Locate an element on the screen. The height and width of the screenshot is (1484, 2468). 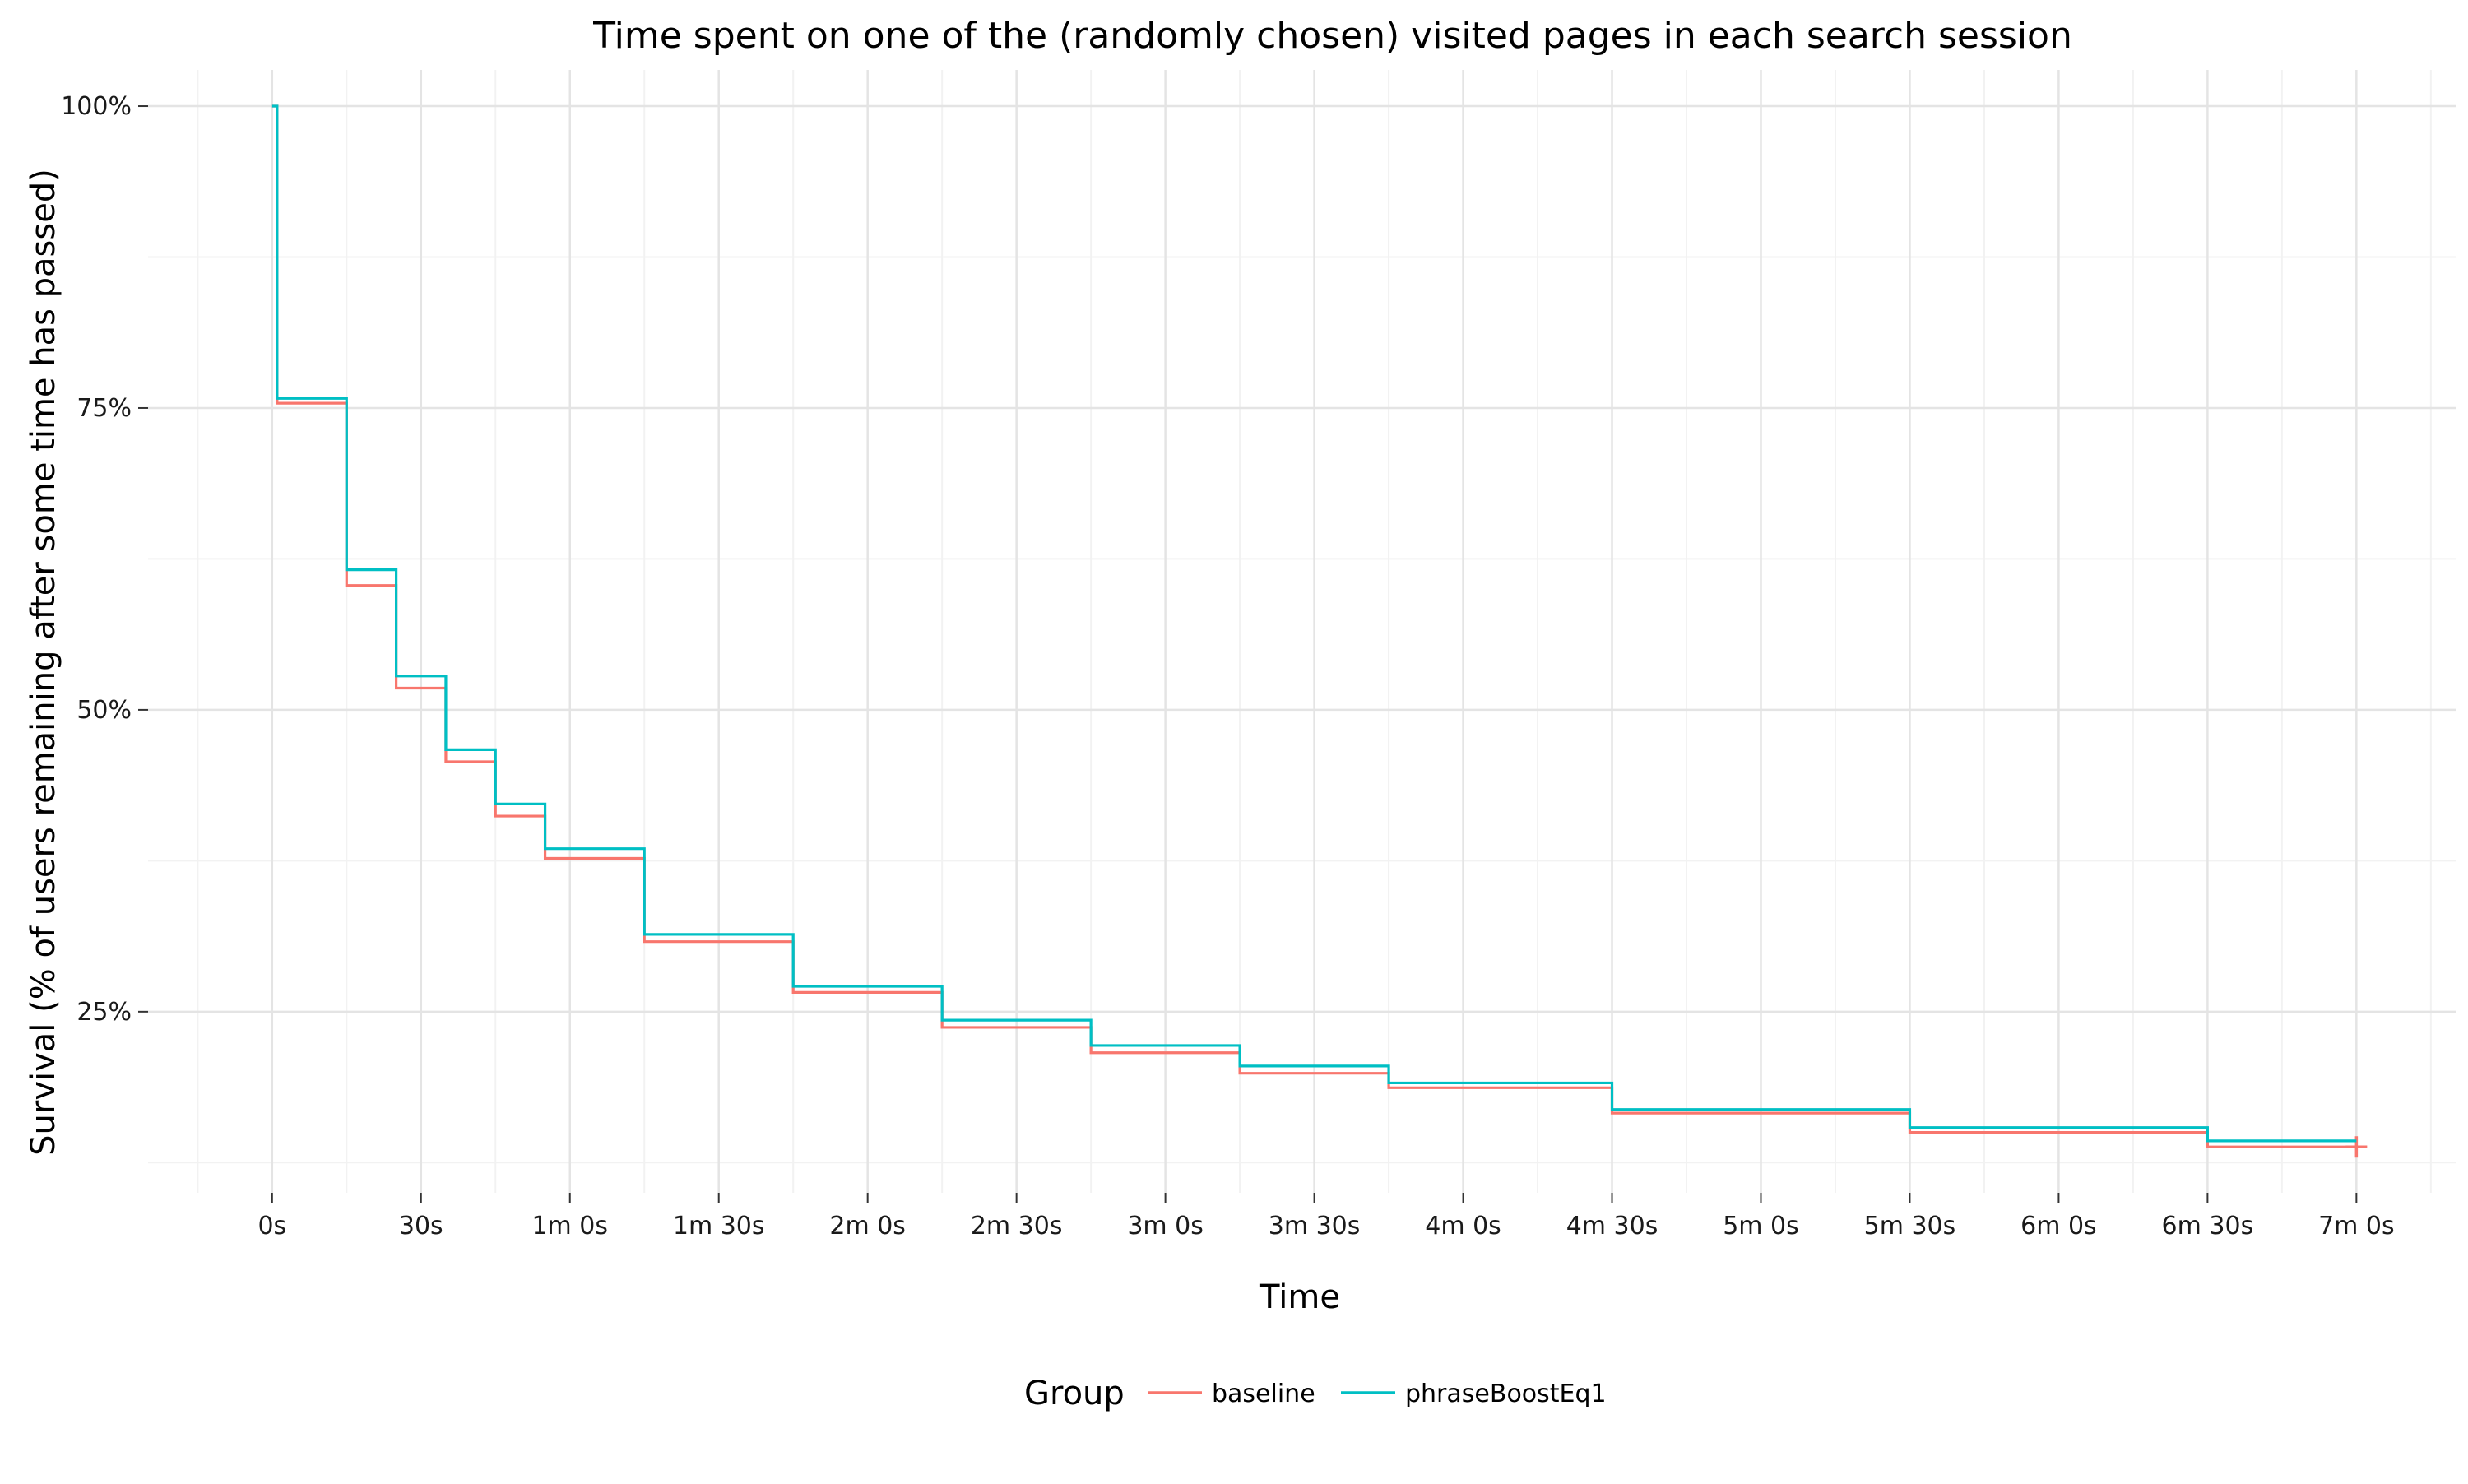
y-tick-label: 25% is located at coordinates (104, 1013).